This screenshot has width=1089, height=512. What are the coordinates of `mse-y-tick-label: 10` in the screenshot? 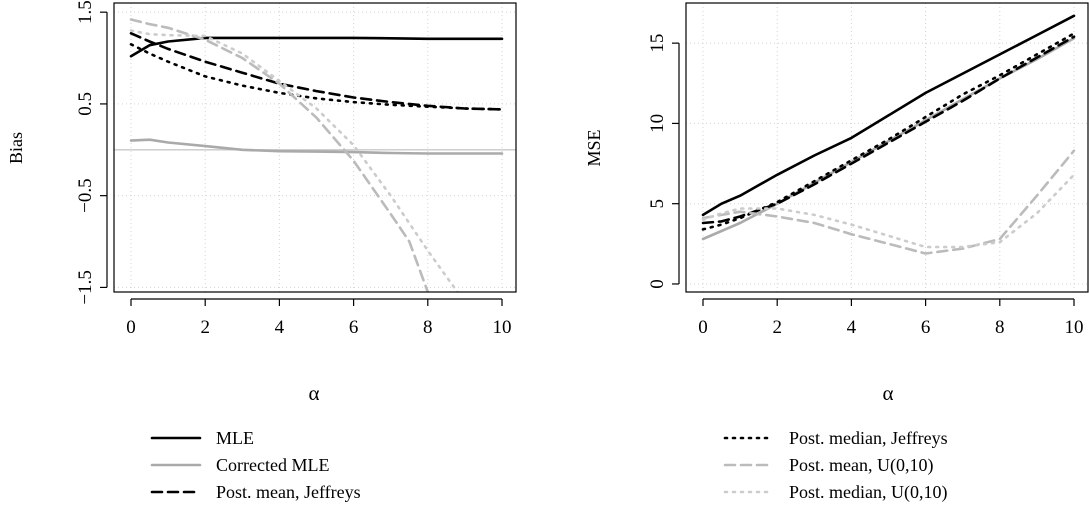 It's located at (657, 123).